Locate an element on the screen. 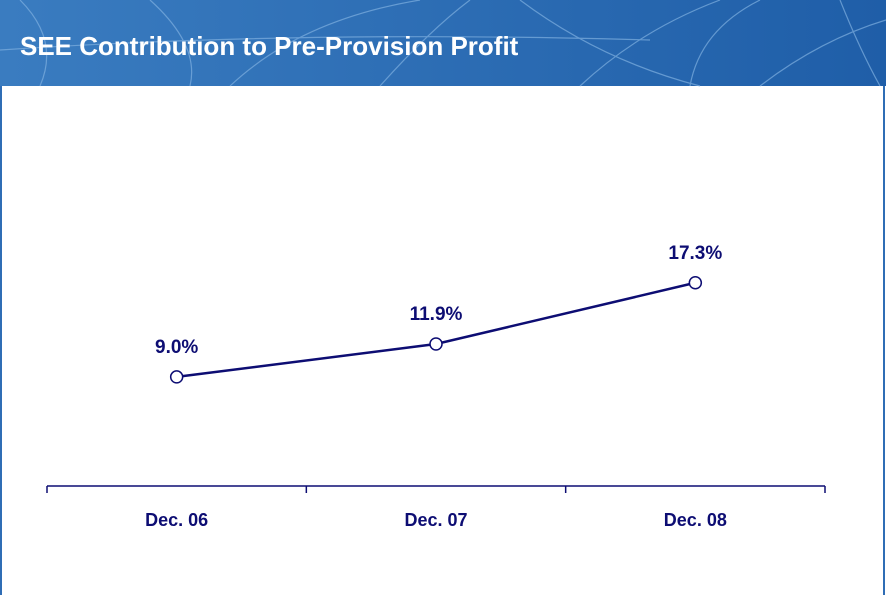  value-label: 11.9% is located at coordinates (436, 314).